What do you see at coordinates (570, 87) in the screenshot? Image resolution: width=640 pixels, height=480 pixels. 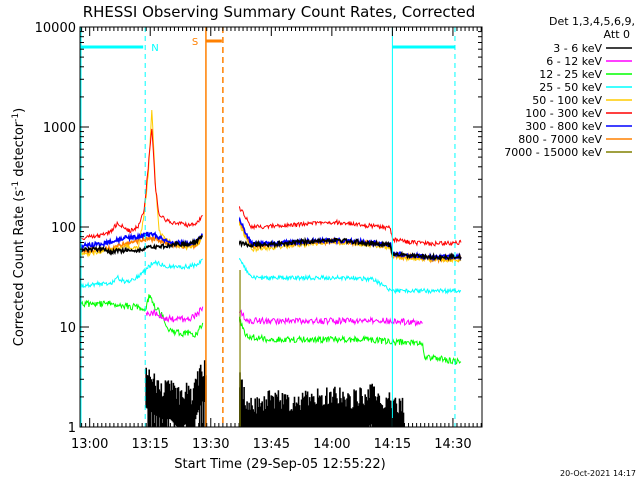 I see `legend-entry-label: 25 - 50 keV` at bounding box center [570, 87].